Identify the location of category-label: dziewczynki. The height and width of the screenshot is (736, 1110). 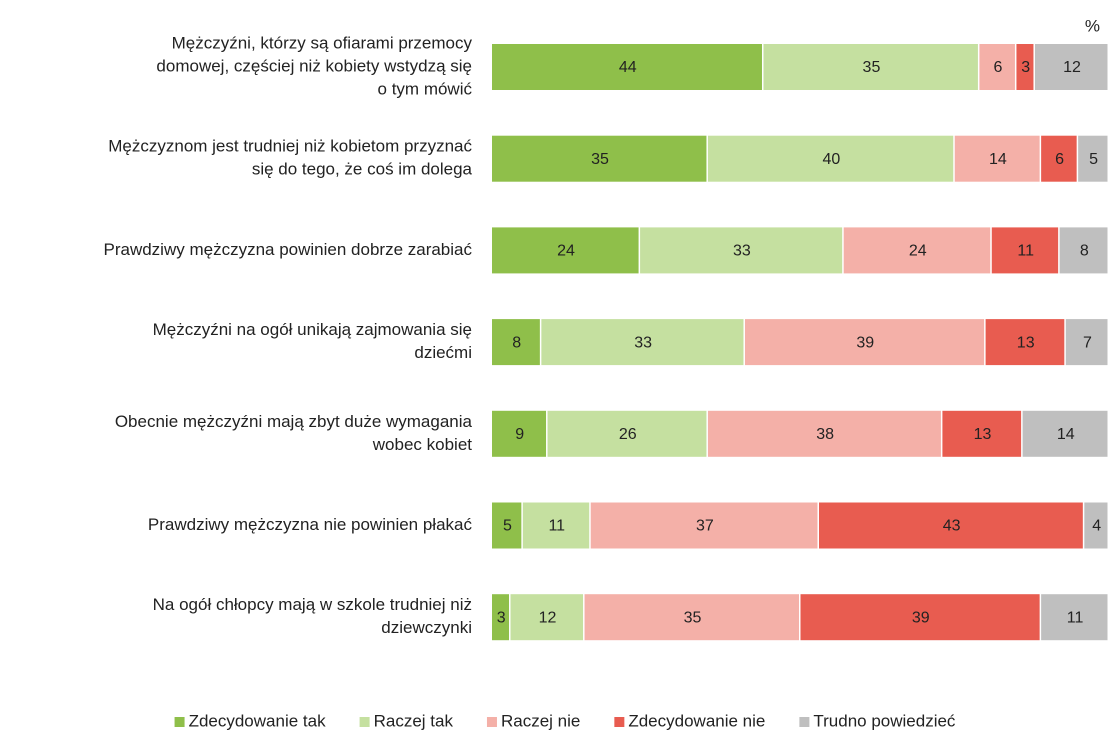
(426, 627).